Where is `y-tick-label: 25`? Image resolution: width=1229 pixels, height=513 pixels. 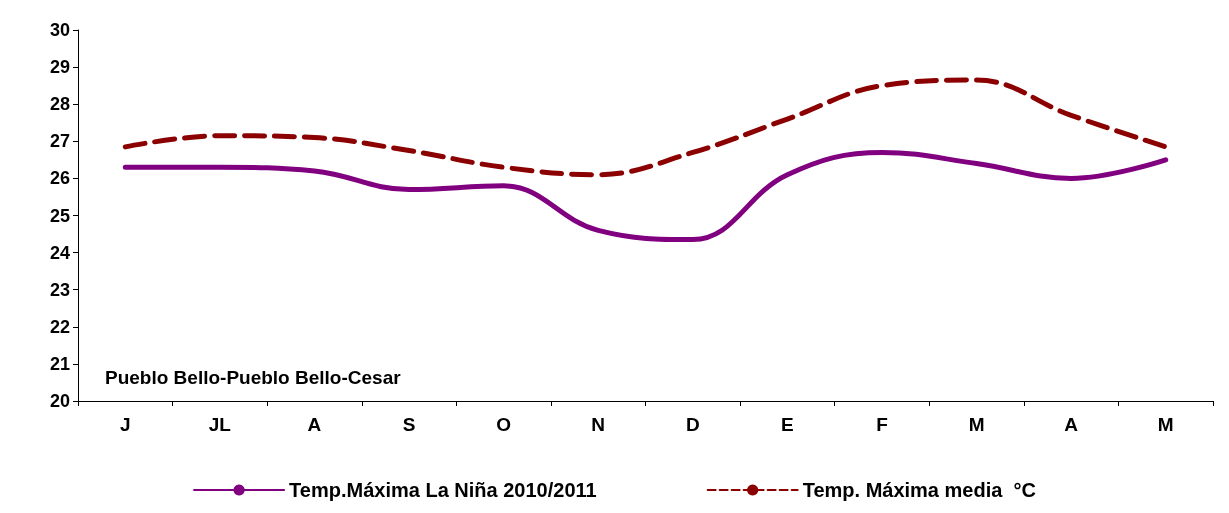 y-tick-label: 25 is located at coordinates (59, 215).